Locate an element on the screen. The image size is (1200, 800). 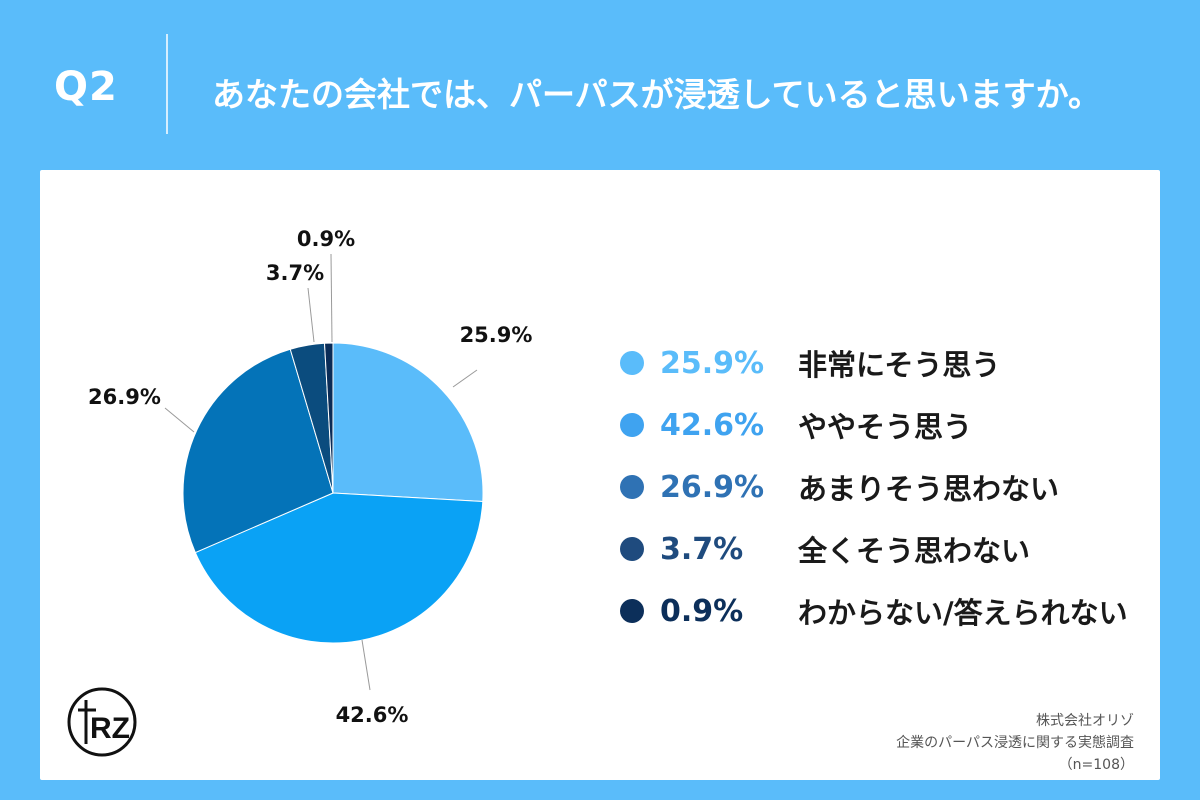
question-number: Q2 is located at coordinates (86, 87).